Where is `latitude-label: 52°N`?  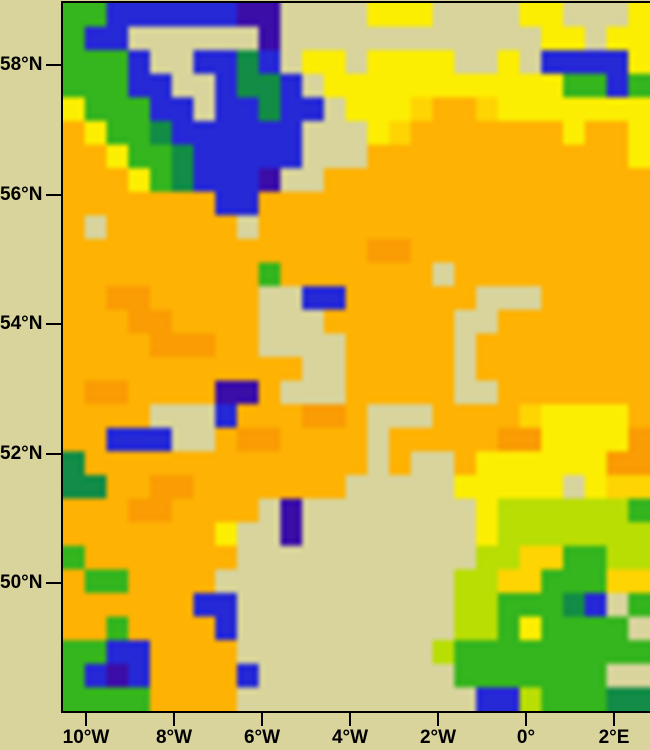
latitude-label: 52°N is located at coordinates (21, 453).